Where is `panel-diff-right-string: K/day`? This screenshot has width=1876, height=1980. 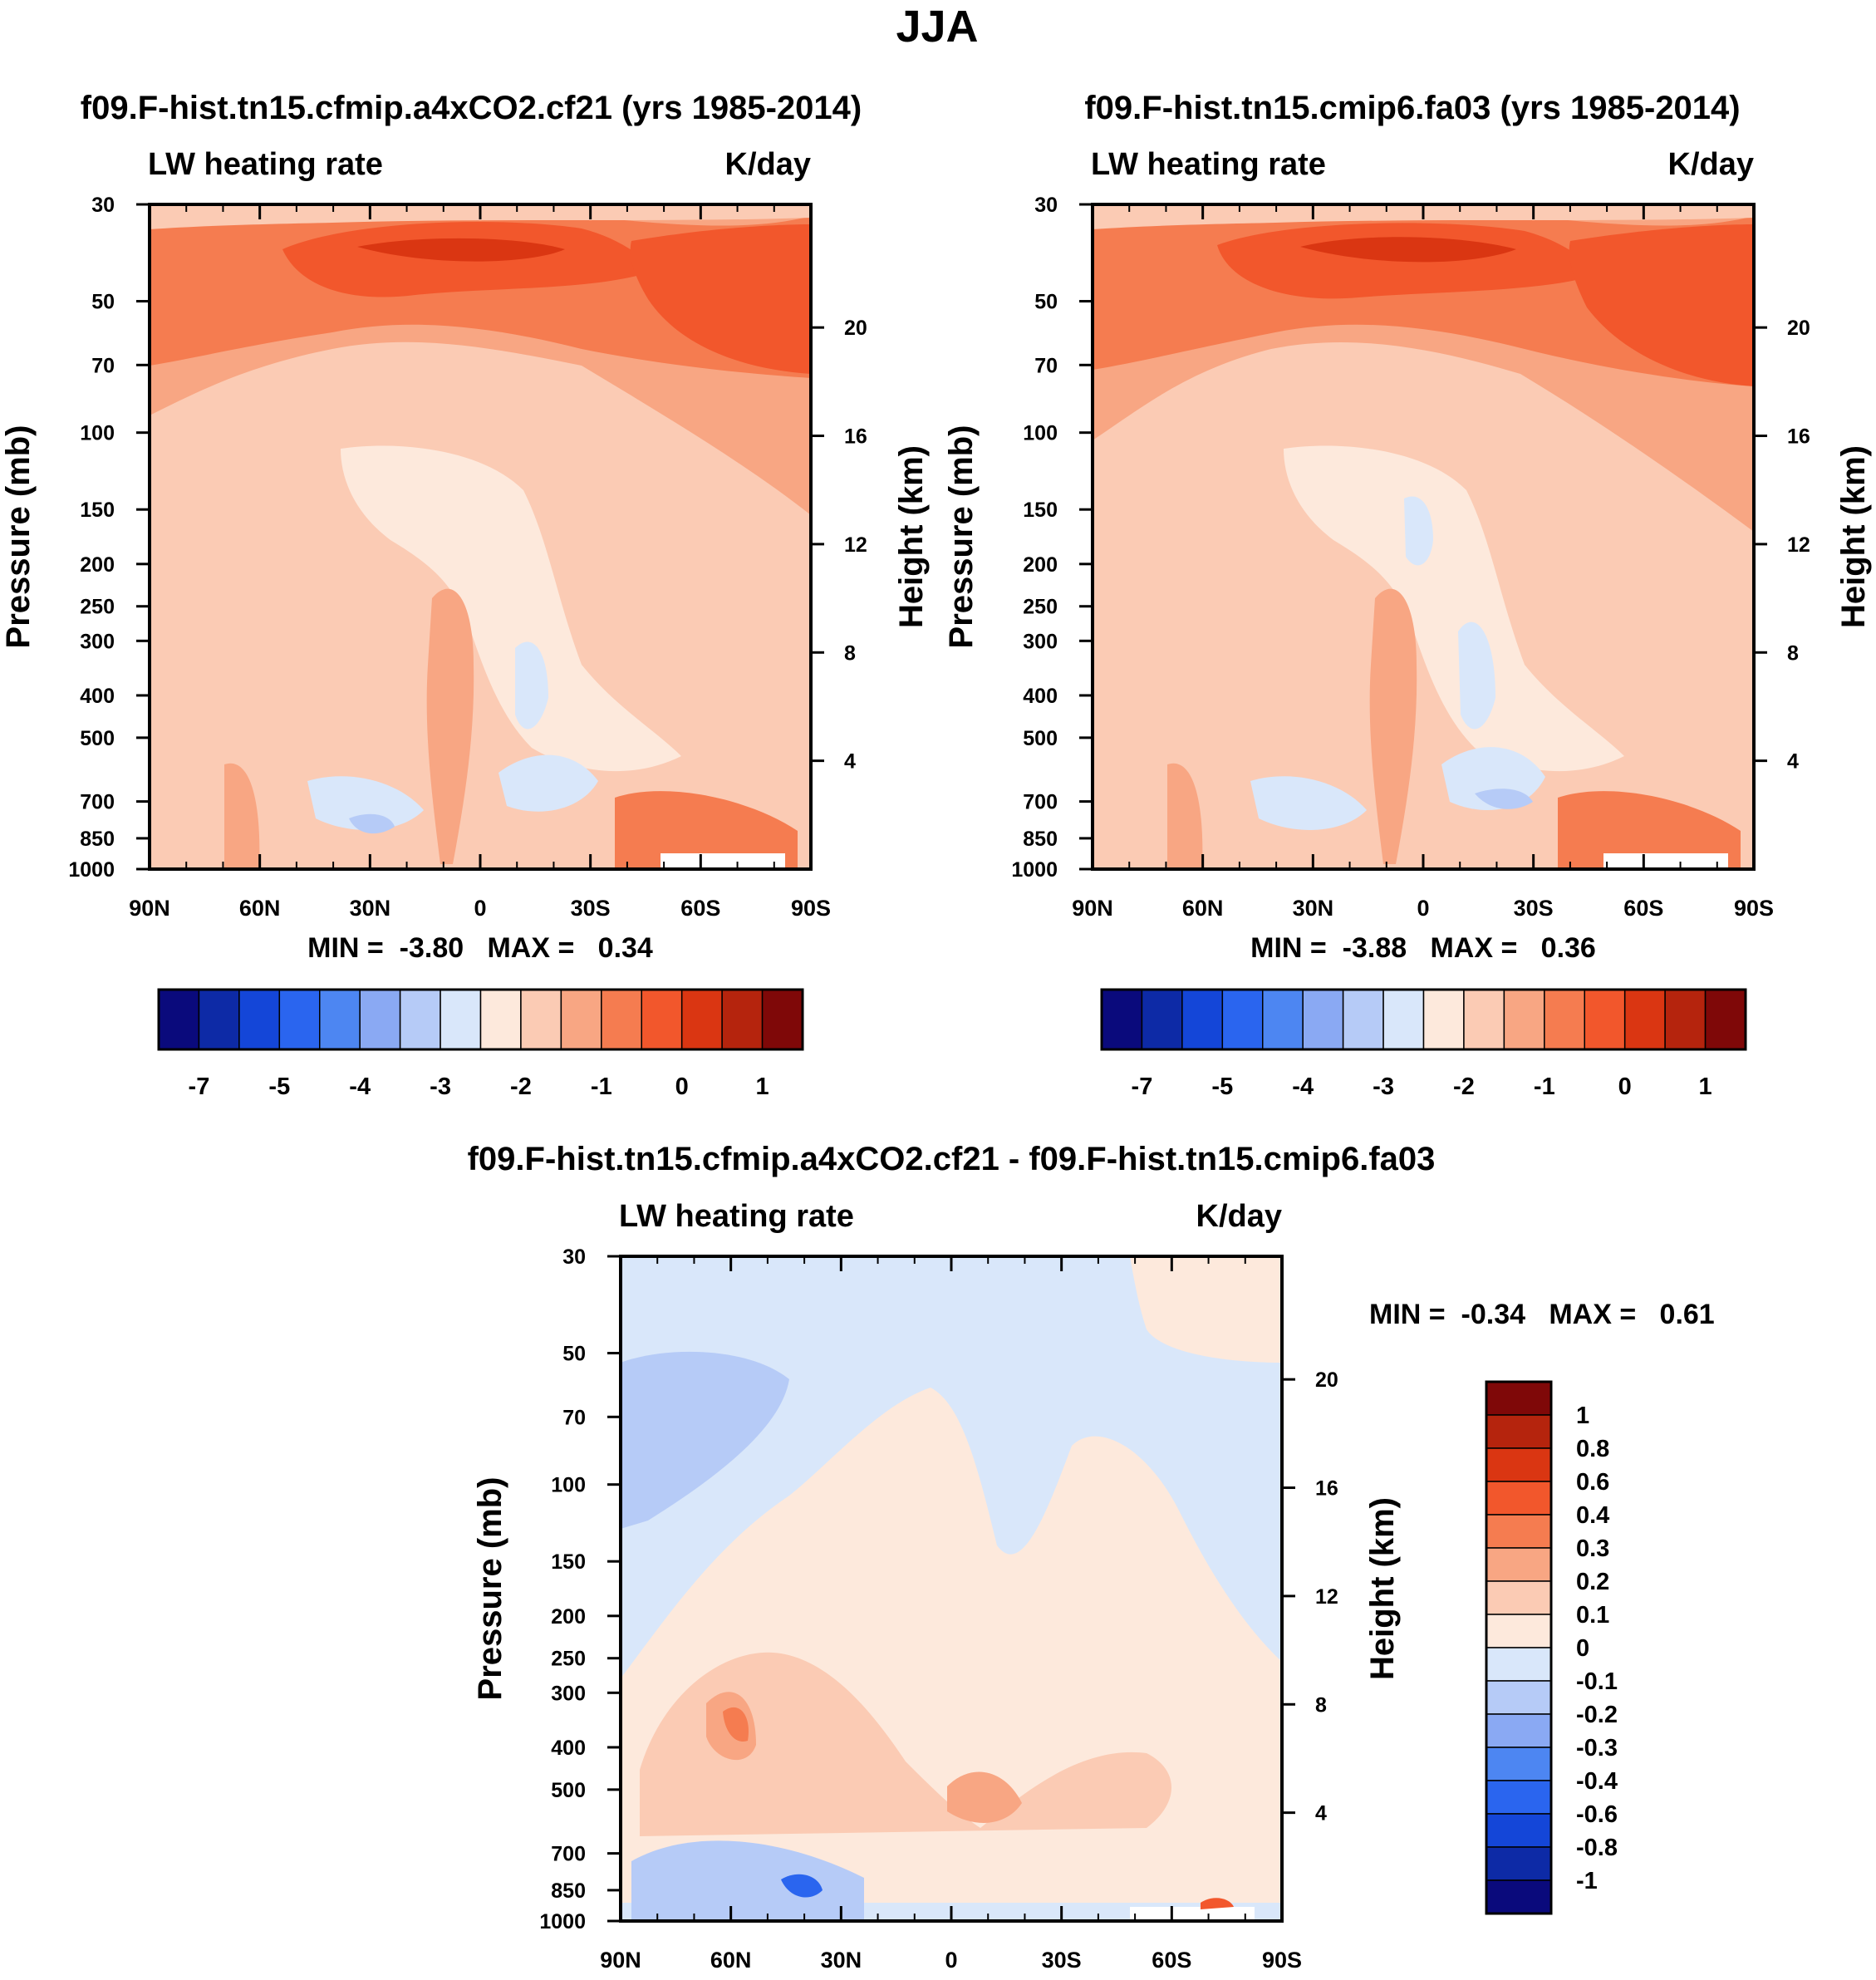
panel-diff-right-string: K/day is located at coordinates (1239, 1216).